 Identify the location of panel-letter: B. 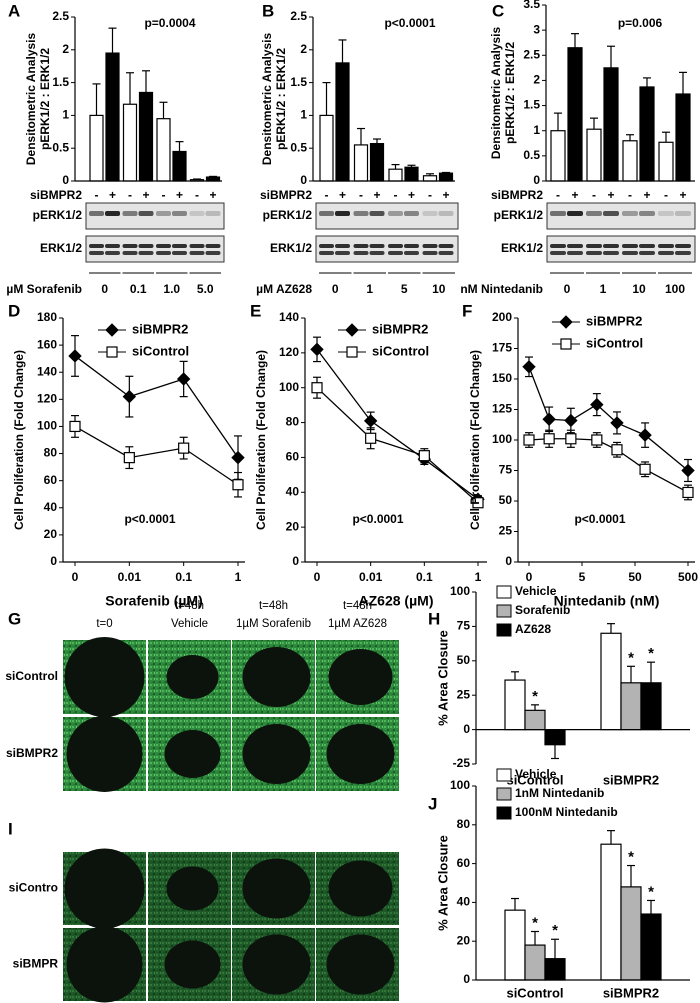
(268, 10).